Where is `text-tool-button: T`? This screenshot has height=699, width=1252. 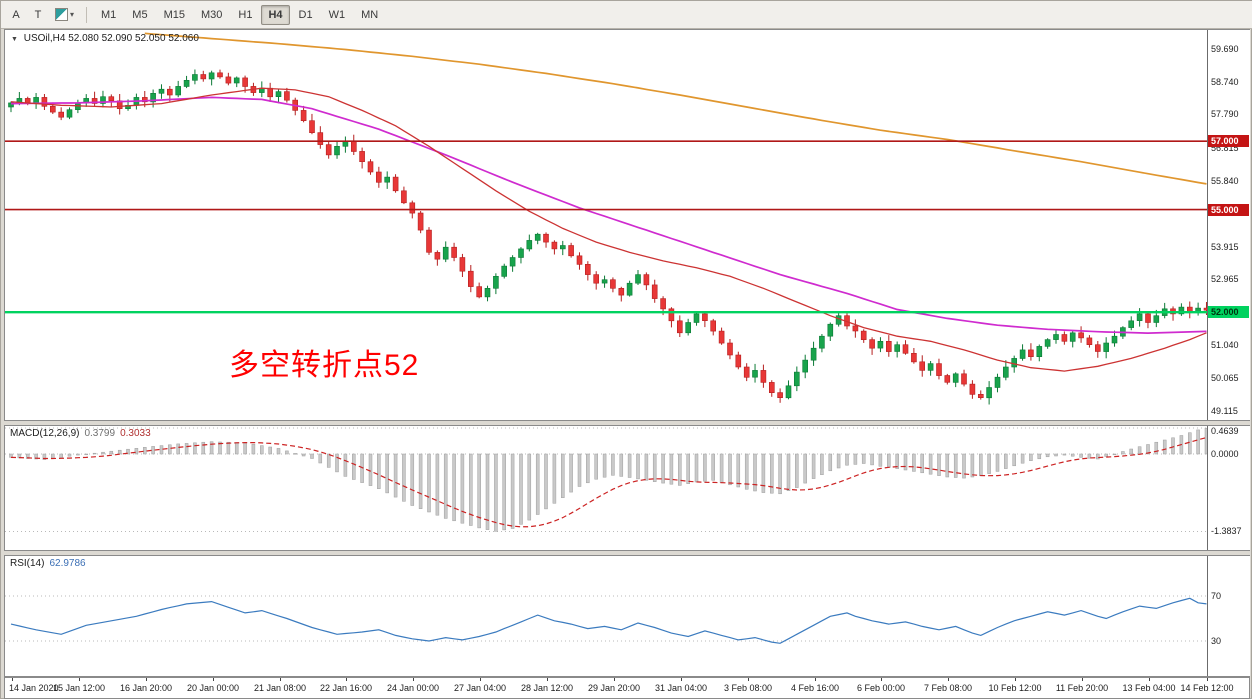 text-tool-button: T is located at coordinates (38, 15).